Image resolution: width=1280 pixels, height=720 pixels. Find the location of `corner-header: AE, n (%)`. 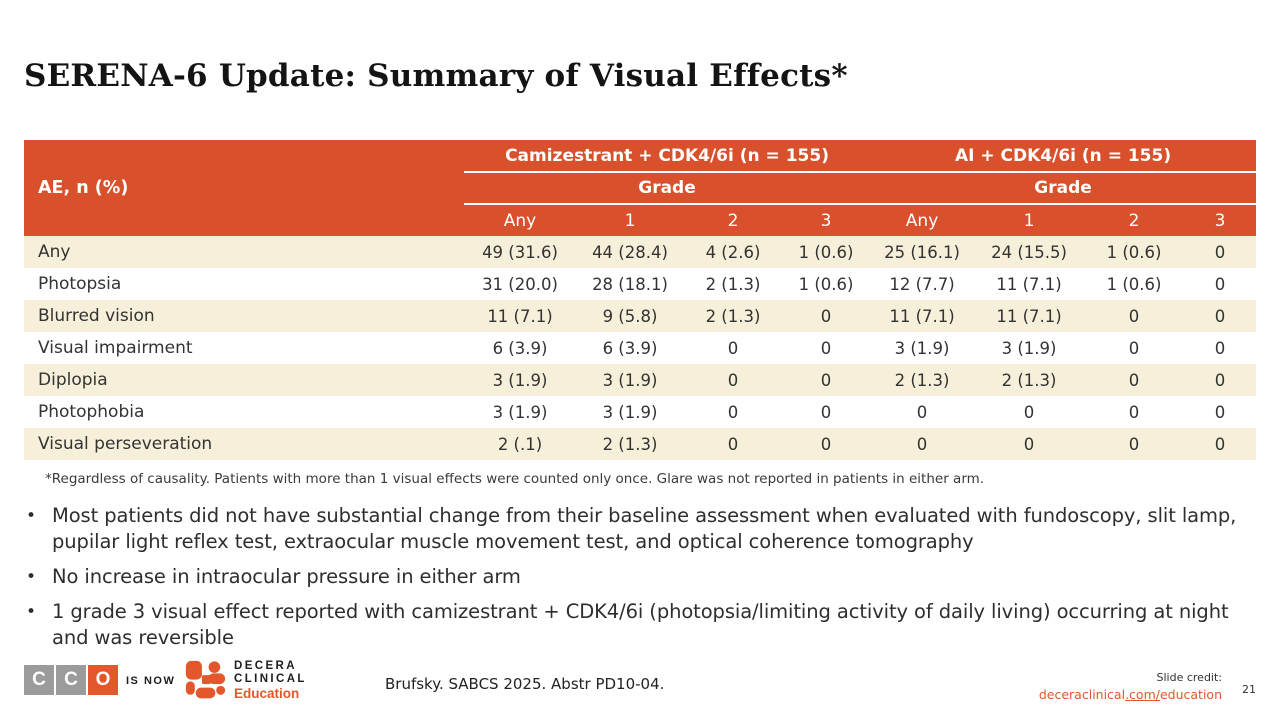

corner-header: AE, n (%) is located at coordinates (244, 188).